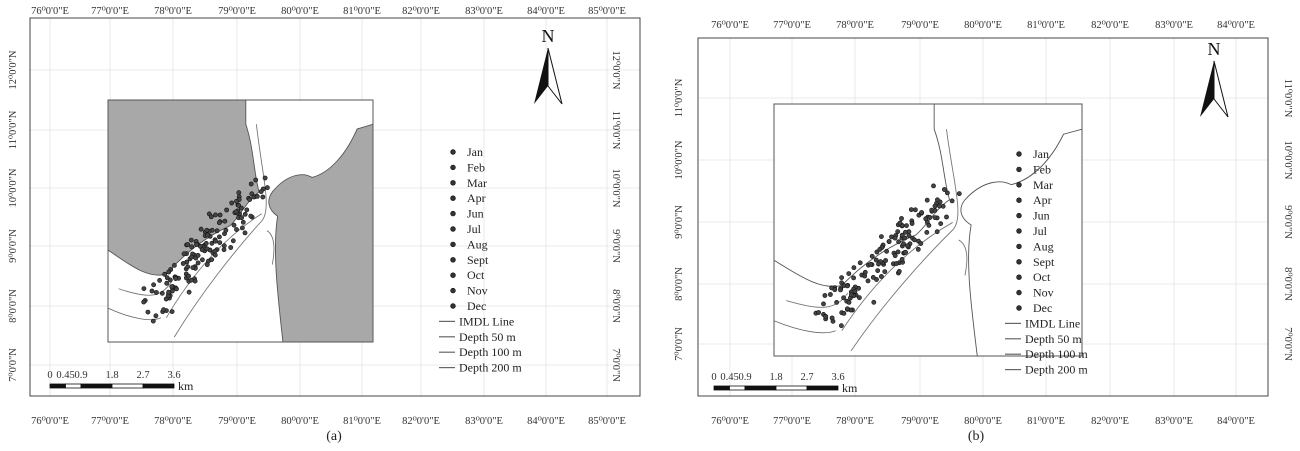 This screenshot has width=1300, height=451. What do you see at coordinates (205, 249) in the screenshot?
I see `fishing-points` at bounding box center [205, 249].